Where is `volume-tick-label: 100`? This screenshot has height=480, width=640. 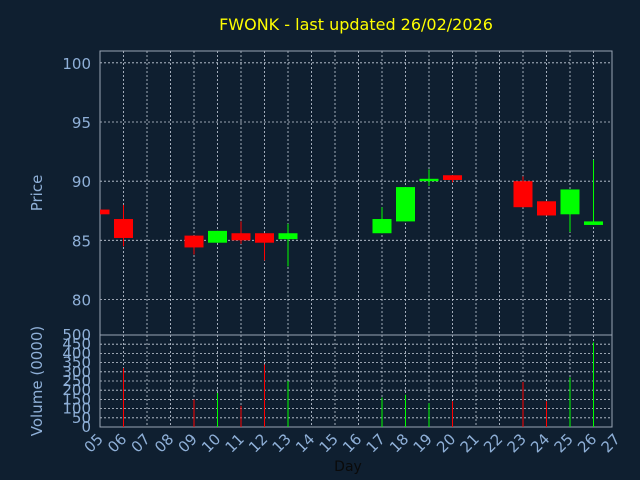 volume-tick-label: 100 is located at coordinates (76, 409).